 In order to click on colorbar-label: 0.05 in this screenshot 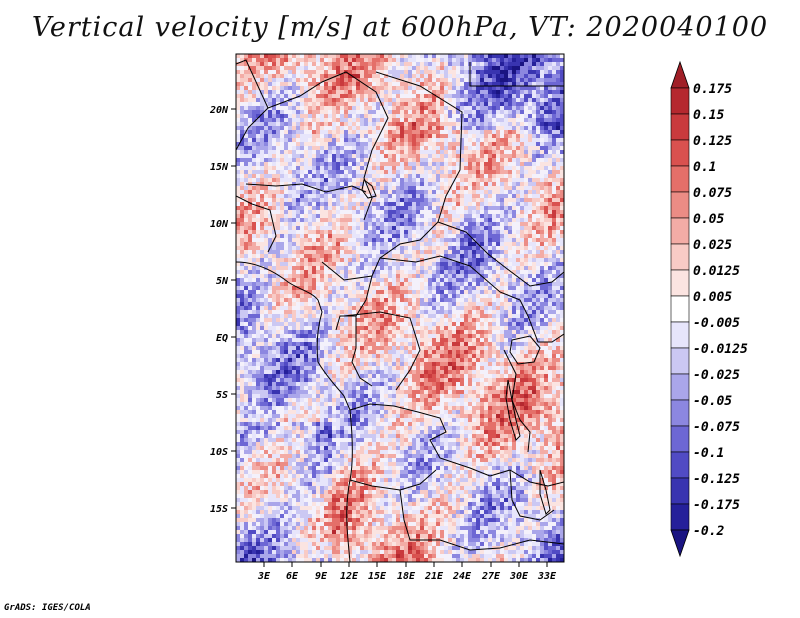, I will do `click(708, 219)`.